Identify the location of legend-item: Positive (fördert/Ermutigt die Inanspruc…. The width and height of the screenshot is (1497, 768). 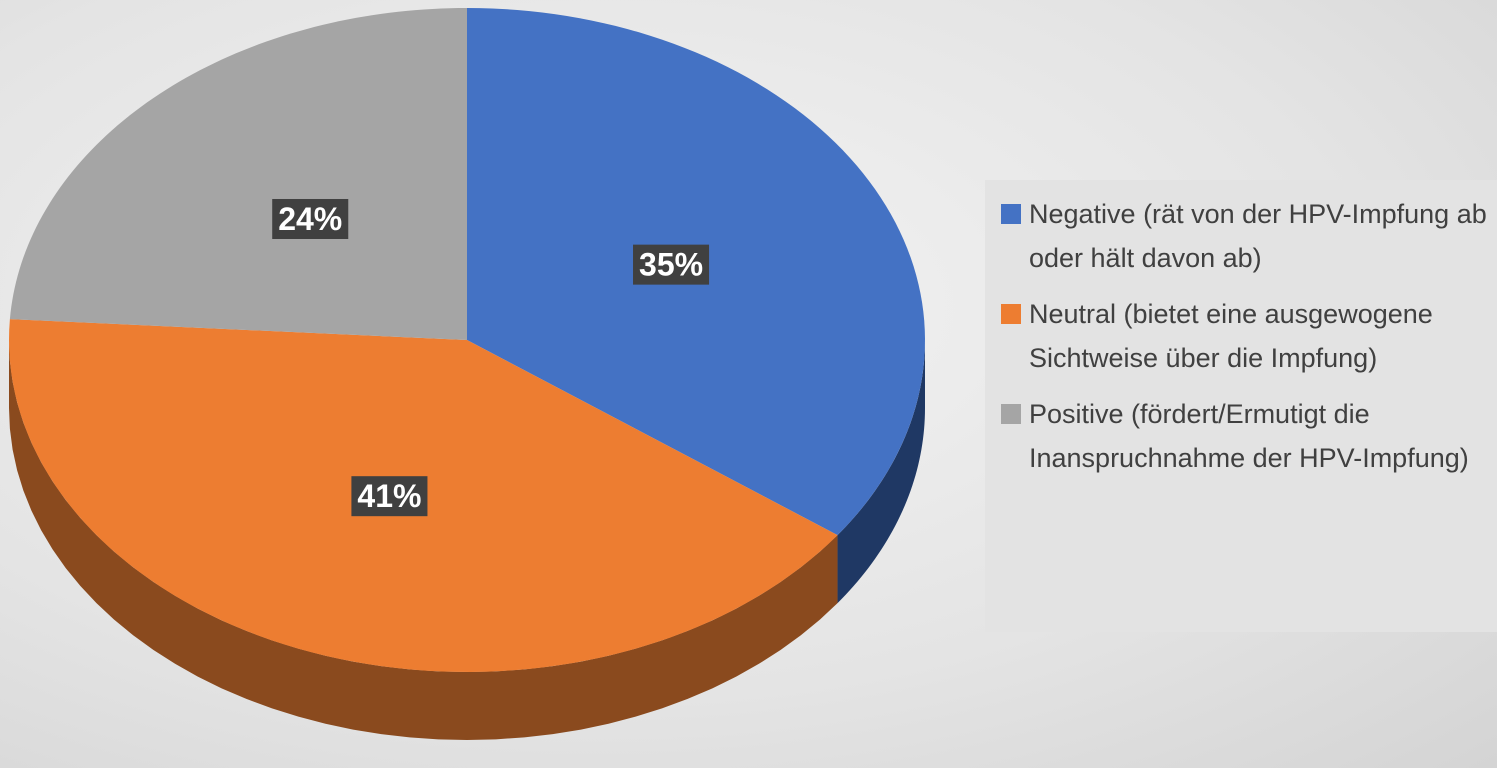
(1245, 436).